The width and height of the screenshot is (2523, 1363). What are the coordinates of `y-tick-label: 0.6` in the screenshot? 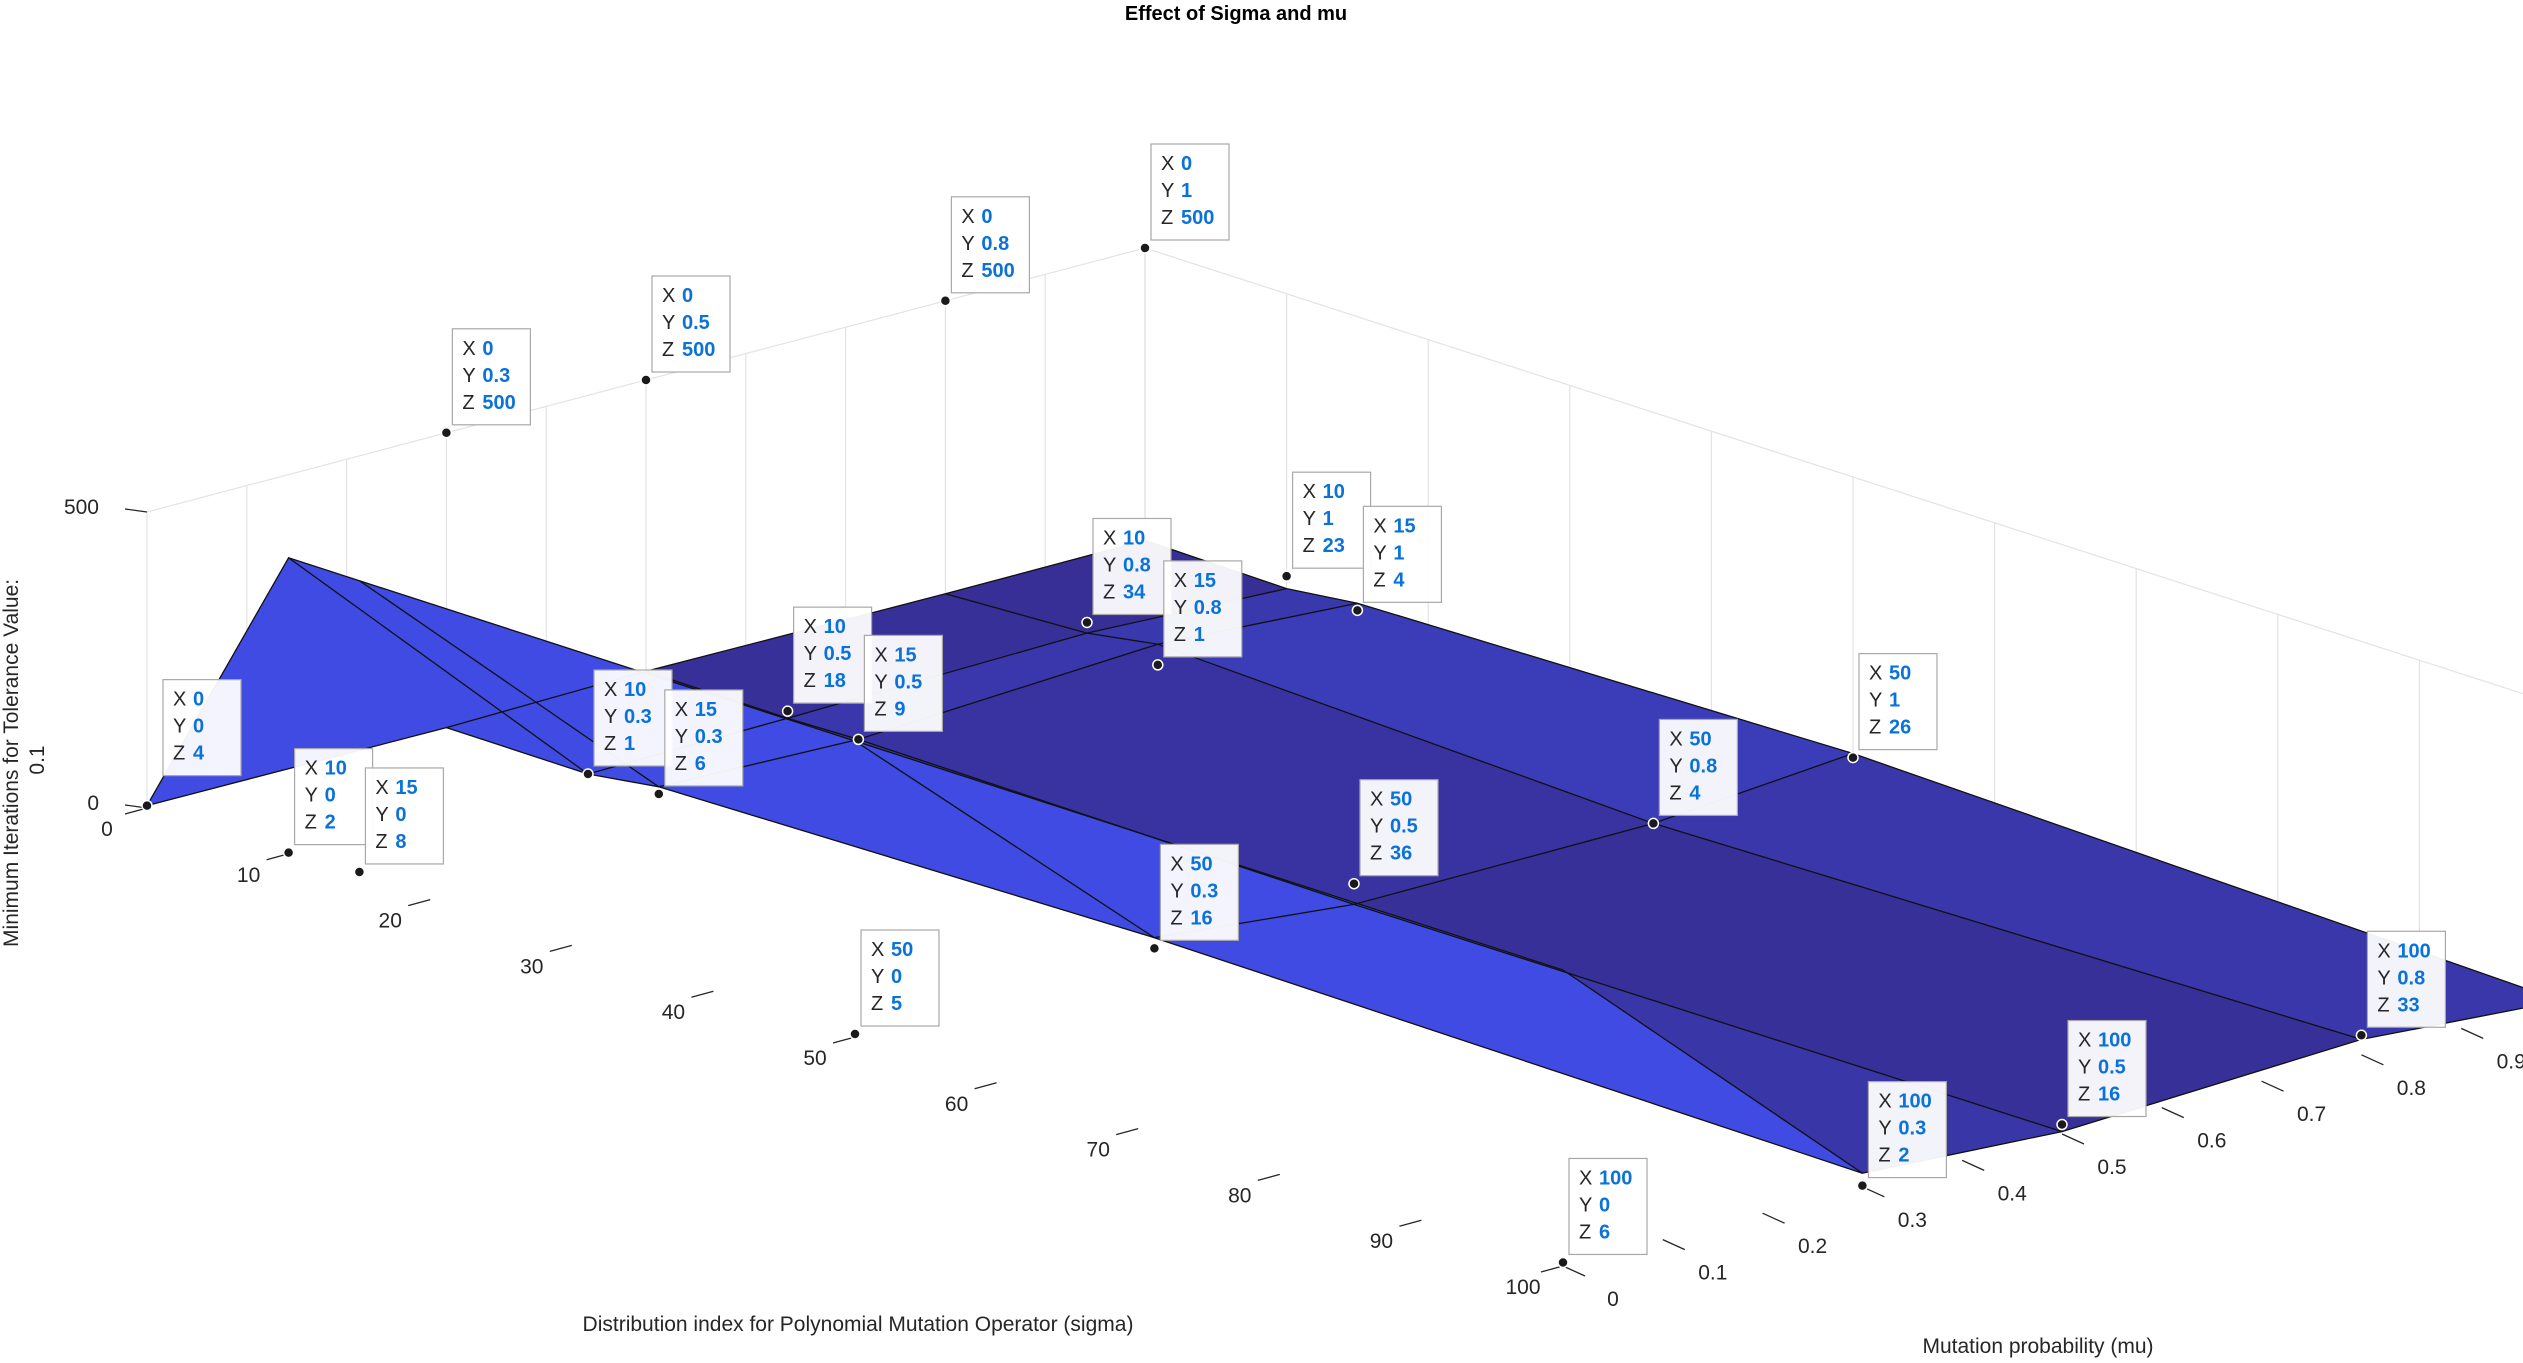 It's located at (2211, 1141).